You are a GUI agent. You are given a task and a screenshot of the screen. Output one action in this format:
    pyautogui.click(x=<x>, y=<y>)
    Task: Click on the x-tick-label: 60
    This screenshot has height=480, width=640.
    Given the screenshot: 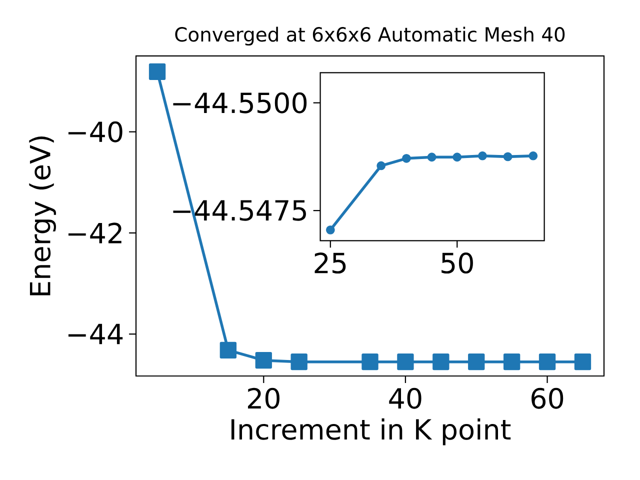 What is the action you would take?
    pyautogui.click(x=548, y=398)
    